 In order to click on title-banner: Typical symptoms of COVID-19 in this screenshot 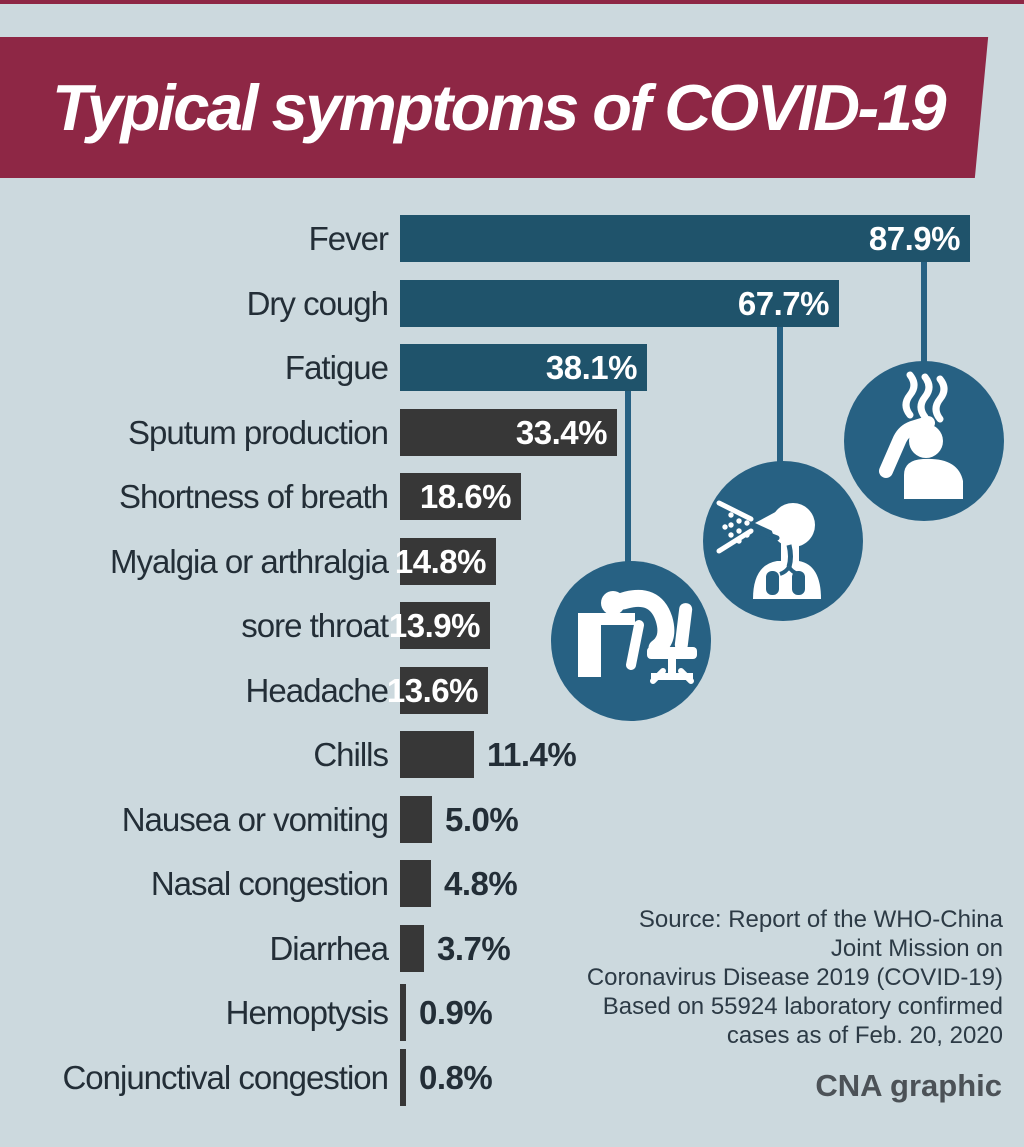, I will do `click(494, 107)`.